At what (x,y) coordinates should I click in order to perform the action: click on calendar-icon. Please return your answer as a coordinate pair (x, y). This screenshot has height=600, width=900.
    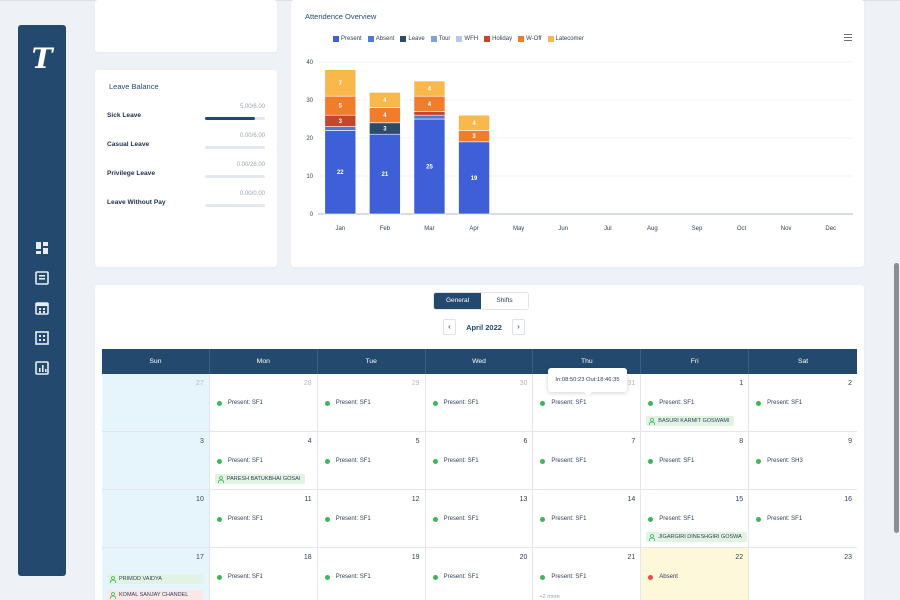
    Looking at the image, I should click on (42, 308).